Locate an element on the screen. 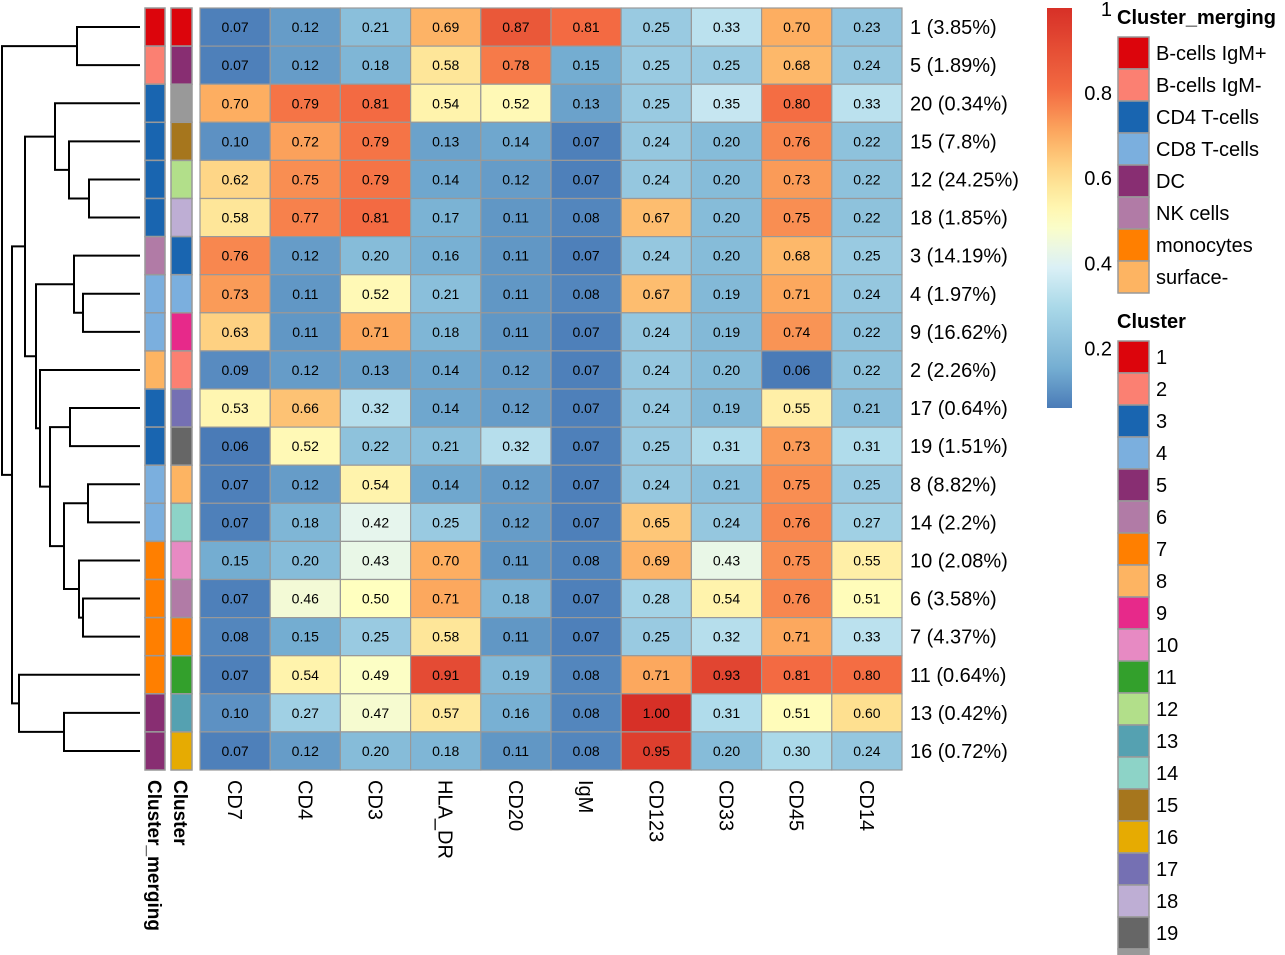  cell-value-label: 1.00 is located at coordinates (656, 713).